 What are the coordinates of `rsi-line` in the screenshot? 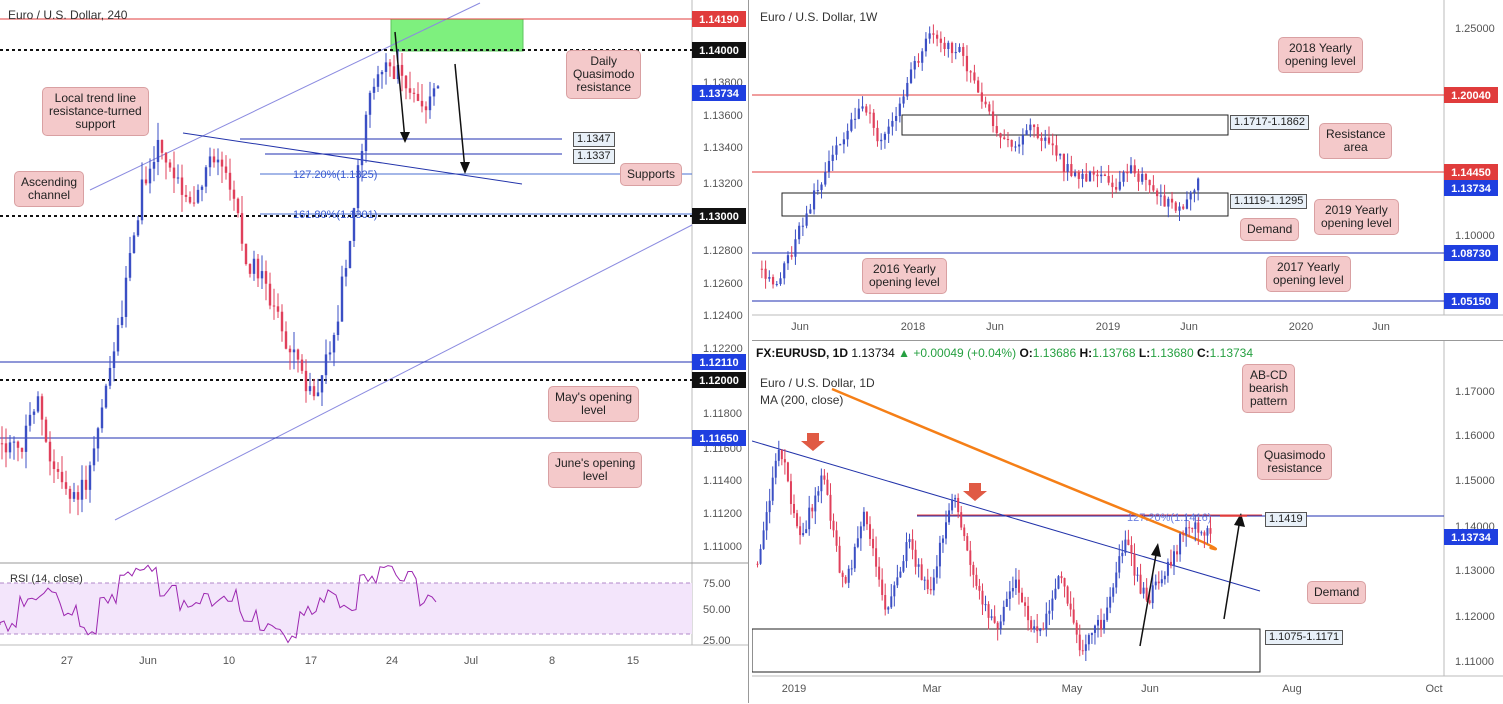 It's located at (218, 604).